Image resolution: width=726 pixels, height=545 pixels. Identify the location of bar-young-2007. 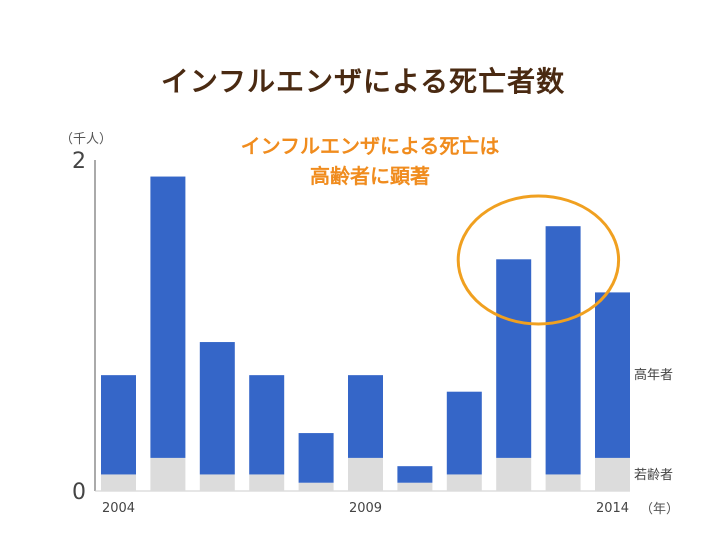
(267, 482).